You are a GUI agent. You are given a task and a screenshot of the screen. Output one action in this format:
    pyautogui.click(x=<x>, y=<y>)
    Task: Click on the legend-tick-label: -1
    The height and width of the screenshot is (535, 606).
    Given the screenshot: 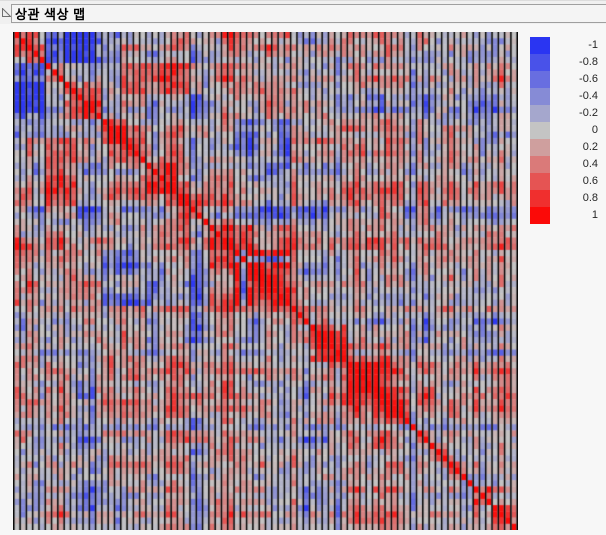 What is the action you would take?
    pyautogui.click(x=593, y=45)
    